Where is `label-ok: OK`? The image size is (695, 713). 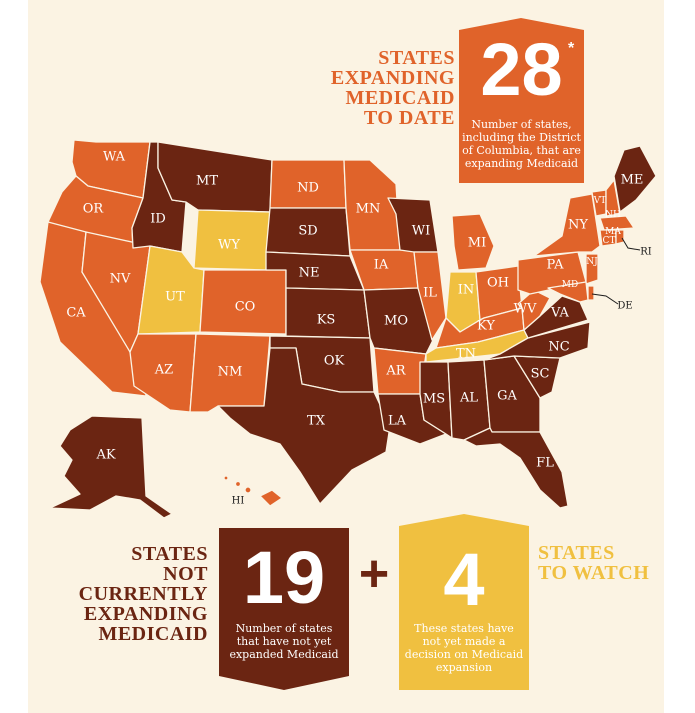
label-ok: OK is located at coordinates (334, 361).